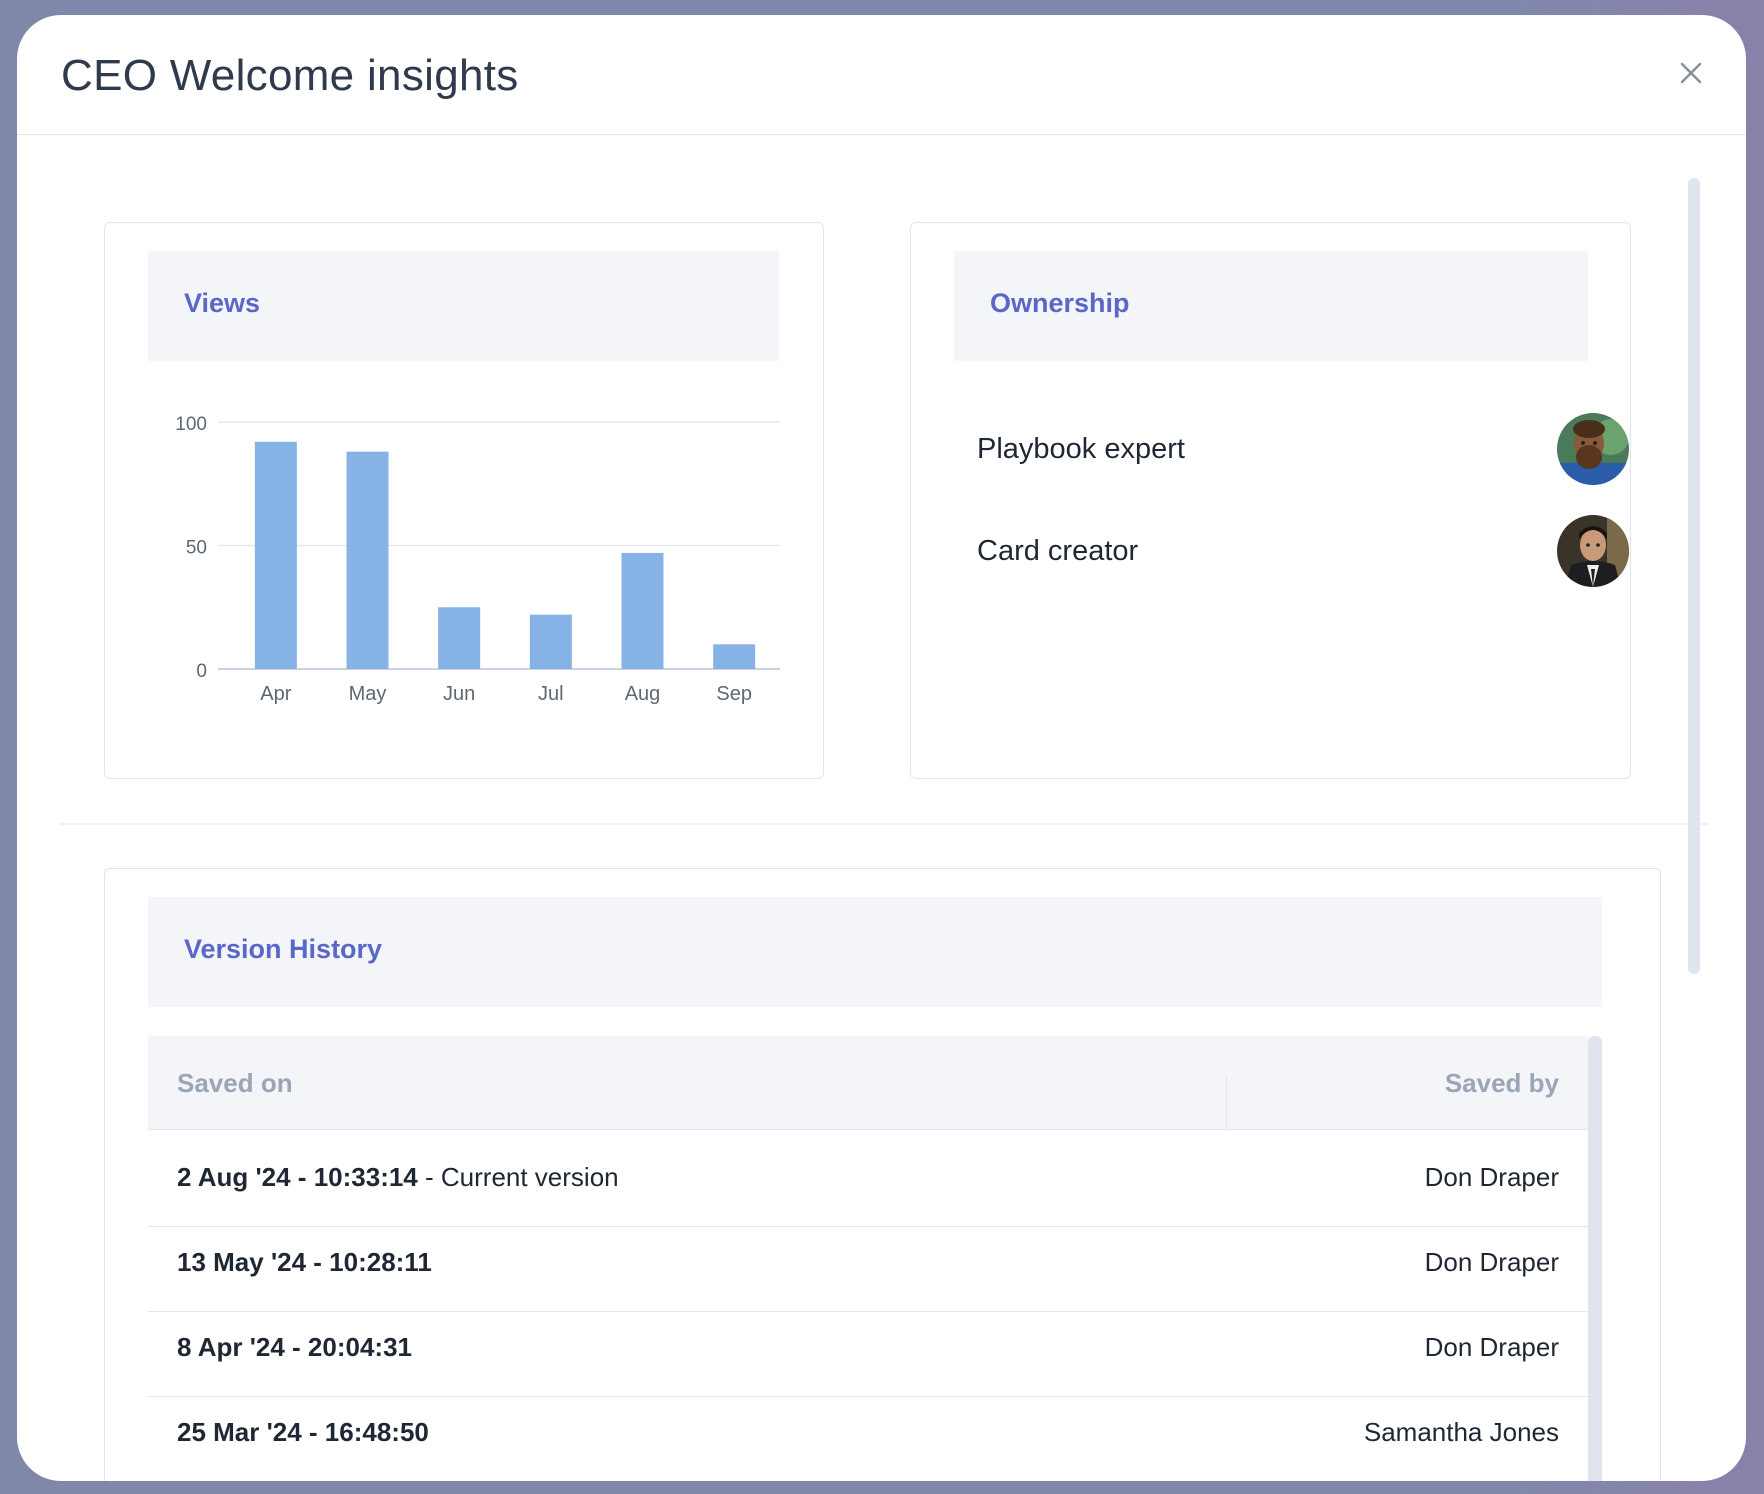 The image size is (1764, 1494). Describe the element at coordinates (868, 1264) in the screenshot. I see `table-row: 13 May '24 - 10:28:11 Don Draper` at that location.